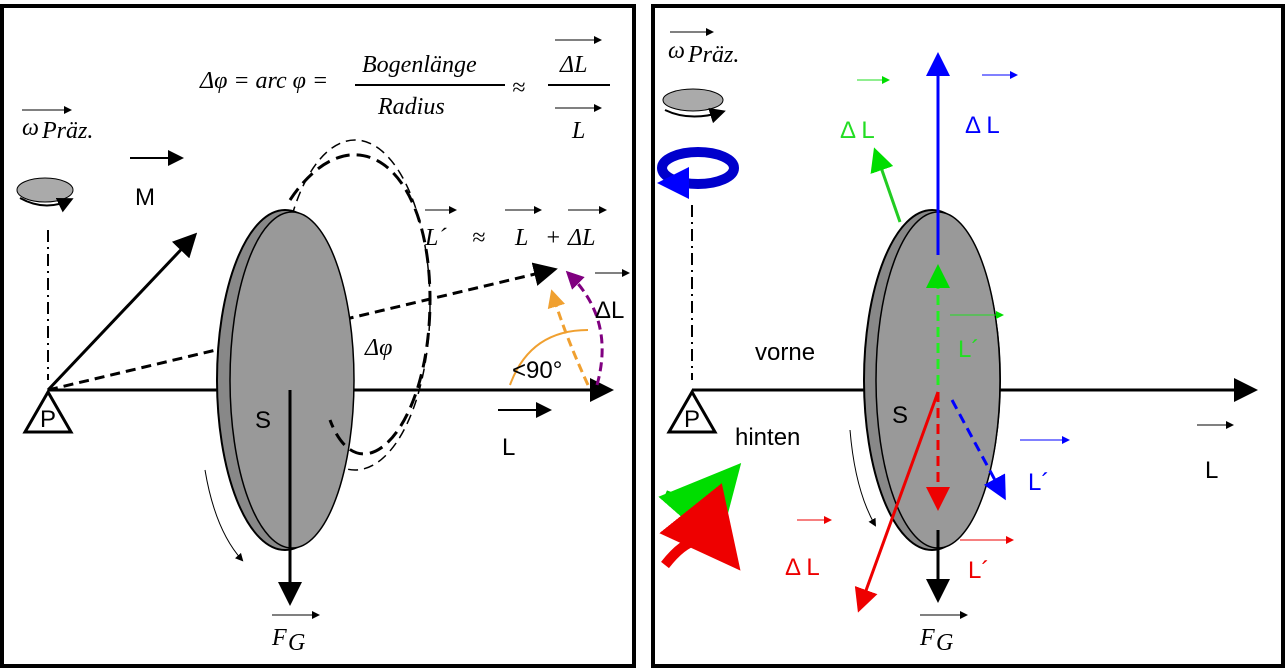 Image resolution: width=1285 pixels, height=669 pixels. Describe the element at coordinates (419, 65) in the screenshot. I see `formula: Bogenlänge` at that location.